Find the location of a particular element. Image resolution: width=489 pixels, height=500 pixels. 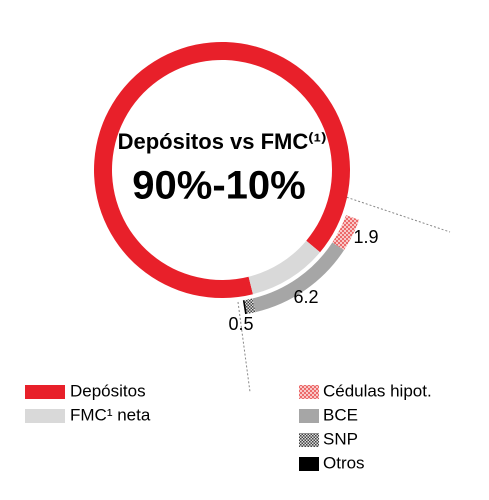

value-label: 1.9 is located at coordinates (365, 237).